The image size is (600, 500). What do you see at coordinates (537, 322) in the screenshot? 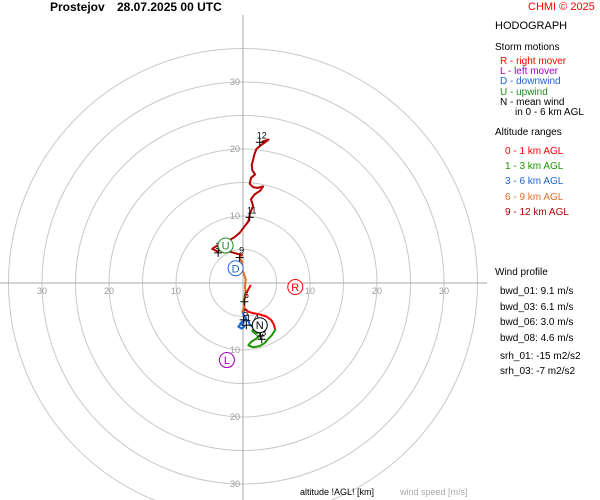
I see `wind-profile-item: bwd_06: 3.0 m/s` at bounding box center [537, 322].